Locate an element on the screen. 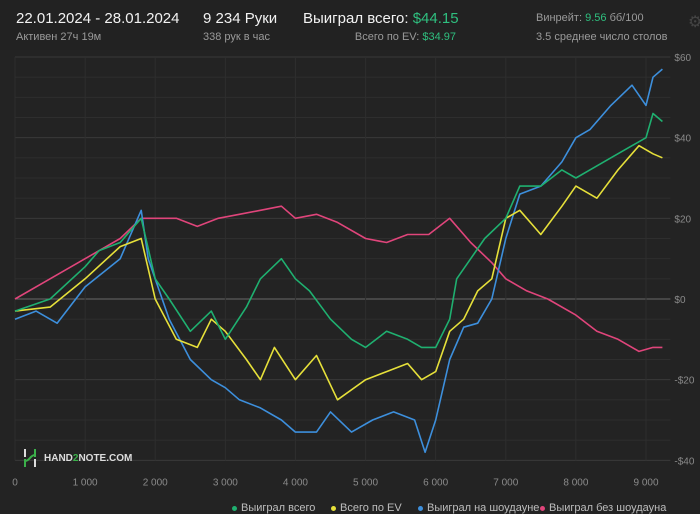 The image size is (700, 514). y-tick-label: -$20 is located at coordinates (684, 381).